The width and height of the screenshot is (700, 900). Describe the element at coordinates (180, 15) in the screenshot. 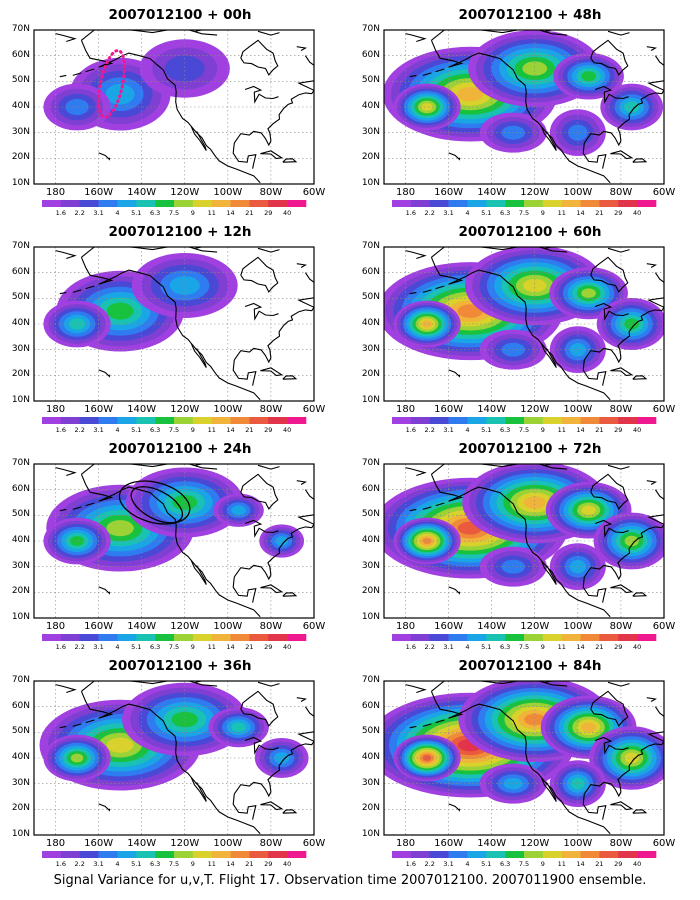

I see `panel-title: 2007012100 + 00h` at that location.